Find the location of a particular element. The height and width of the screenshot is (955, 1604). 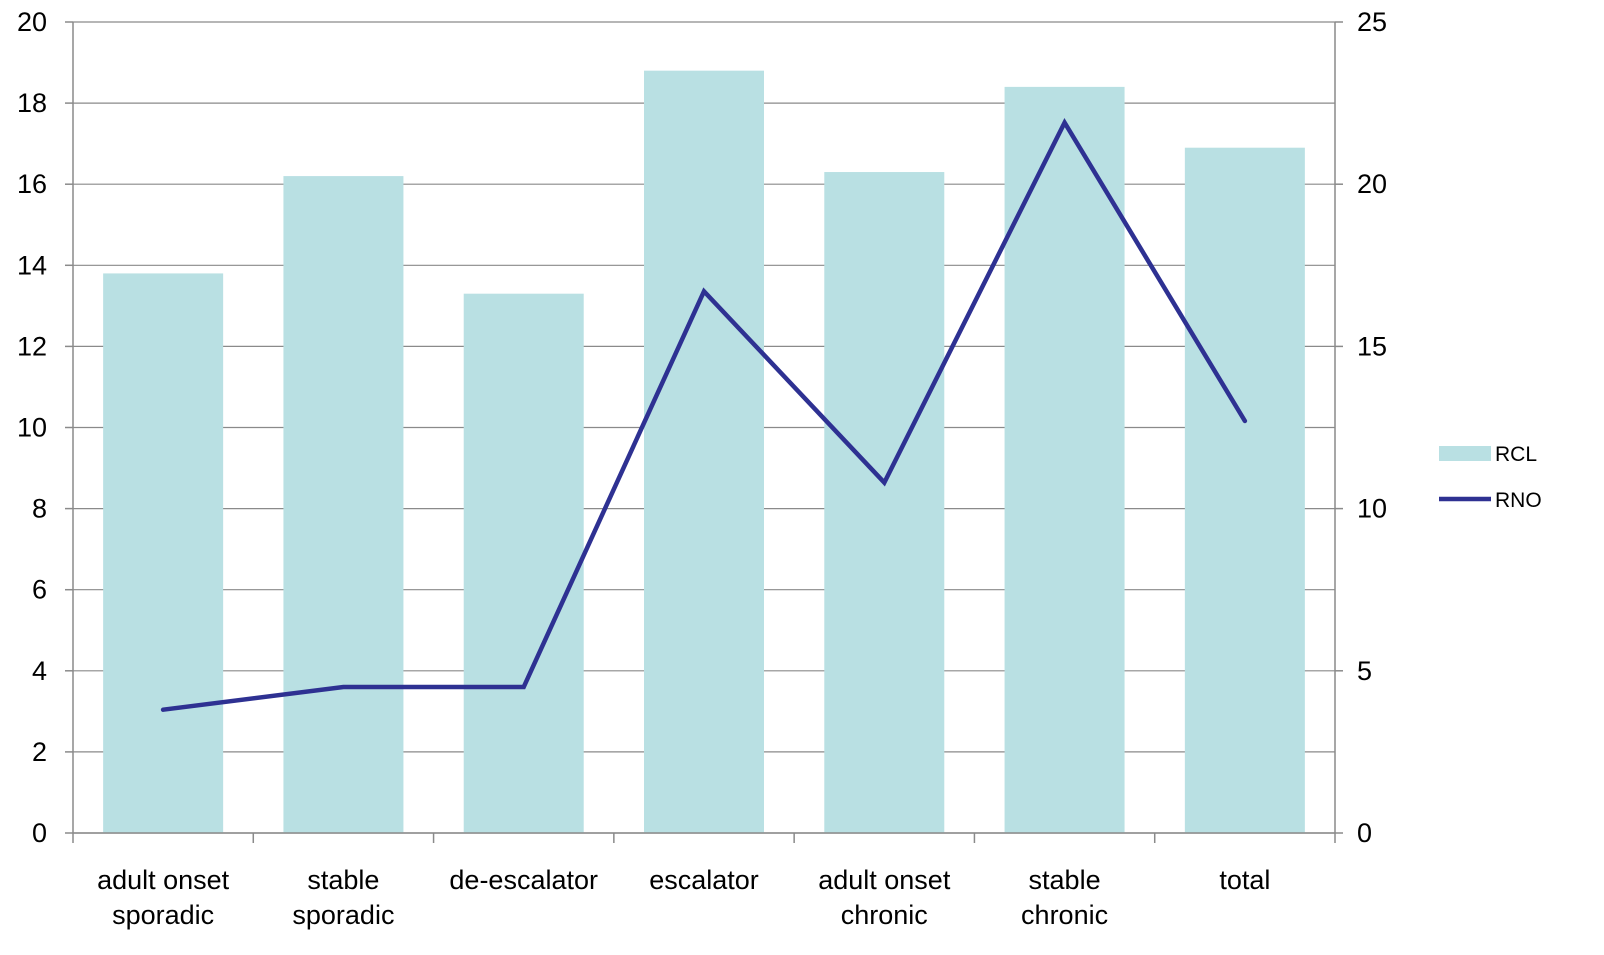

category-label: stable sporadic is located at coordinates (343, 897).